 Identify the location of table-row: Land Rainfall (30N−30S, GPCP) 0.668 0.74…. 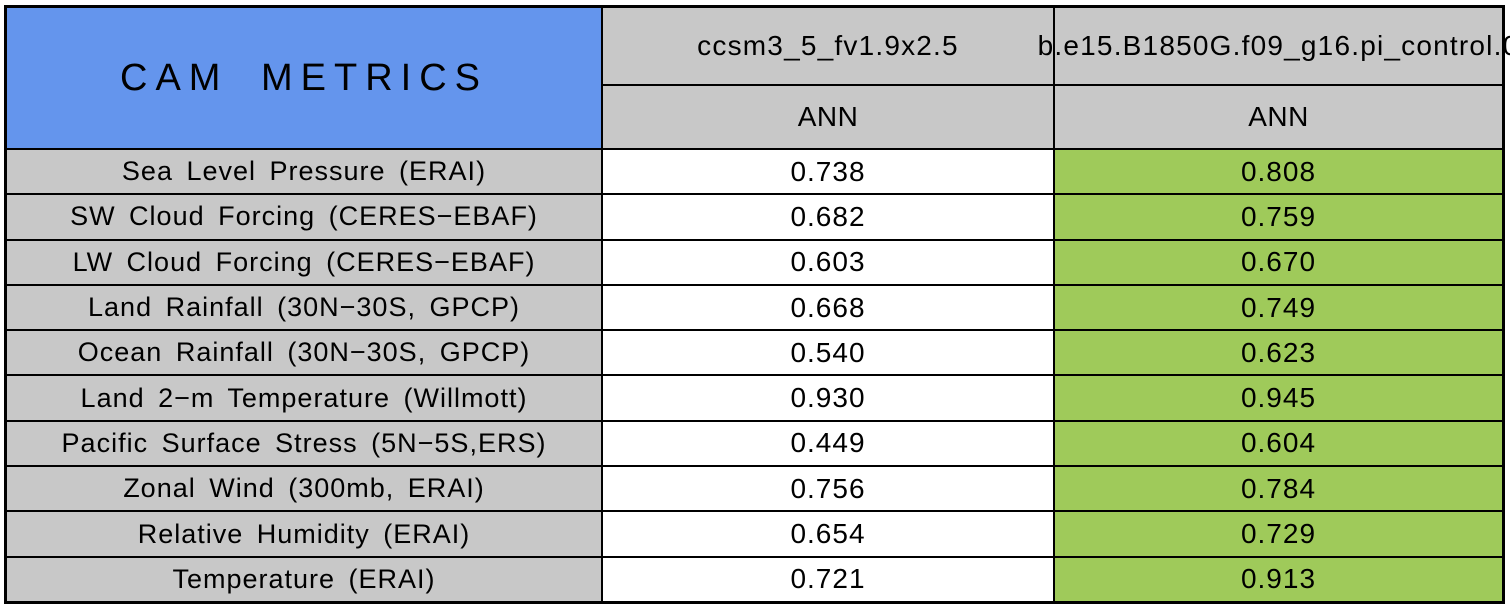
(754, 307).